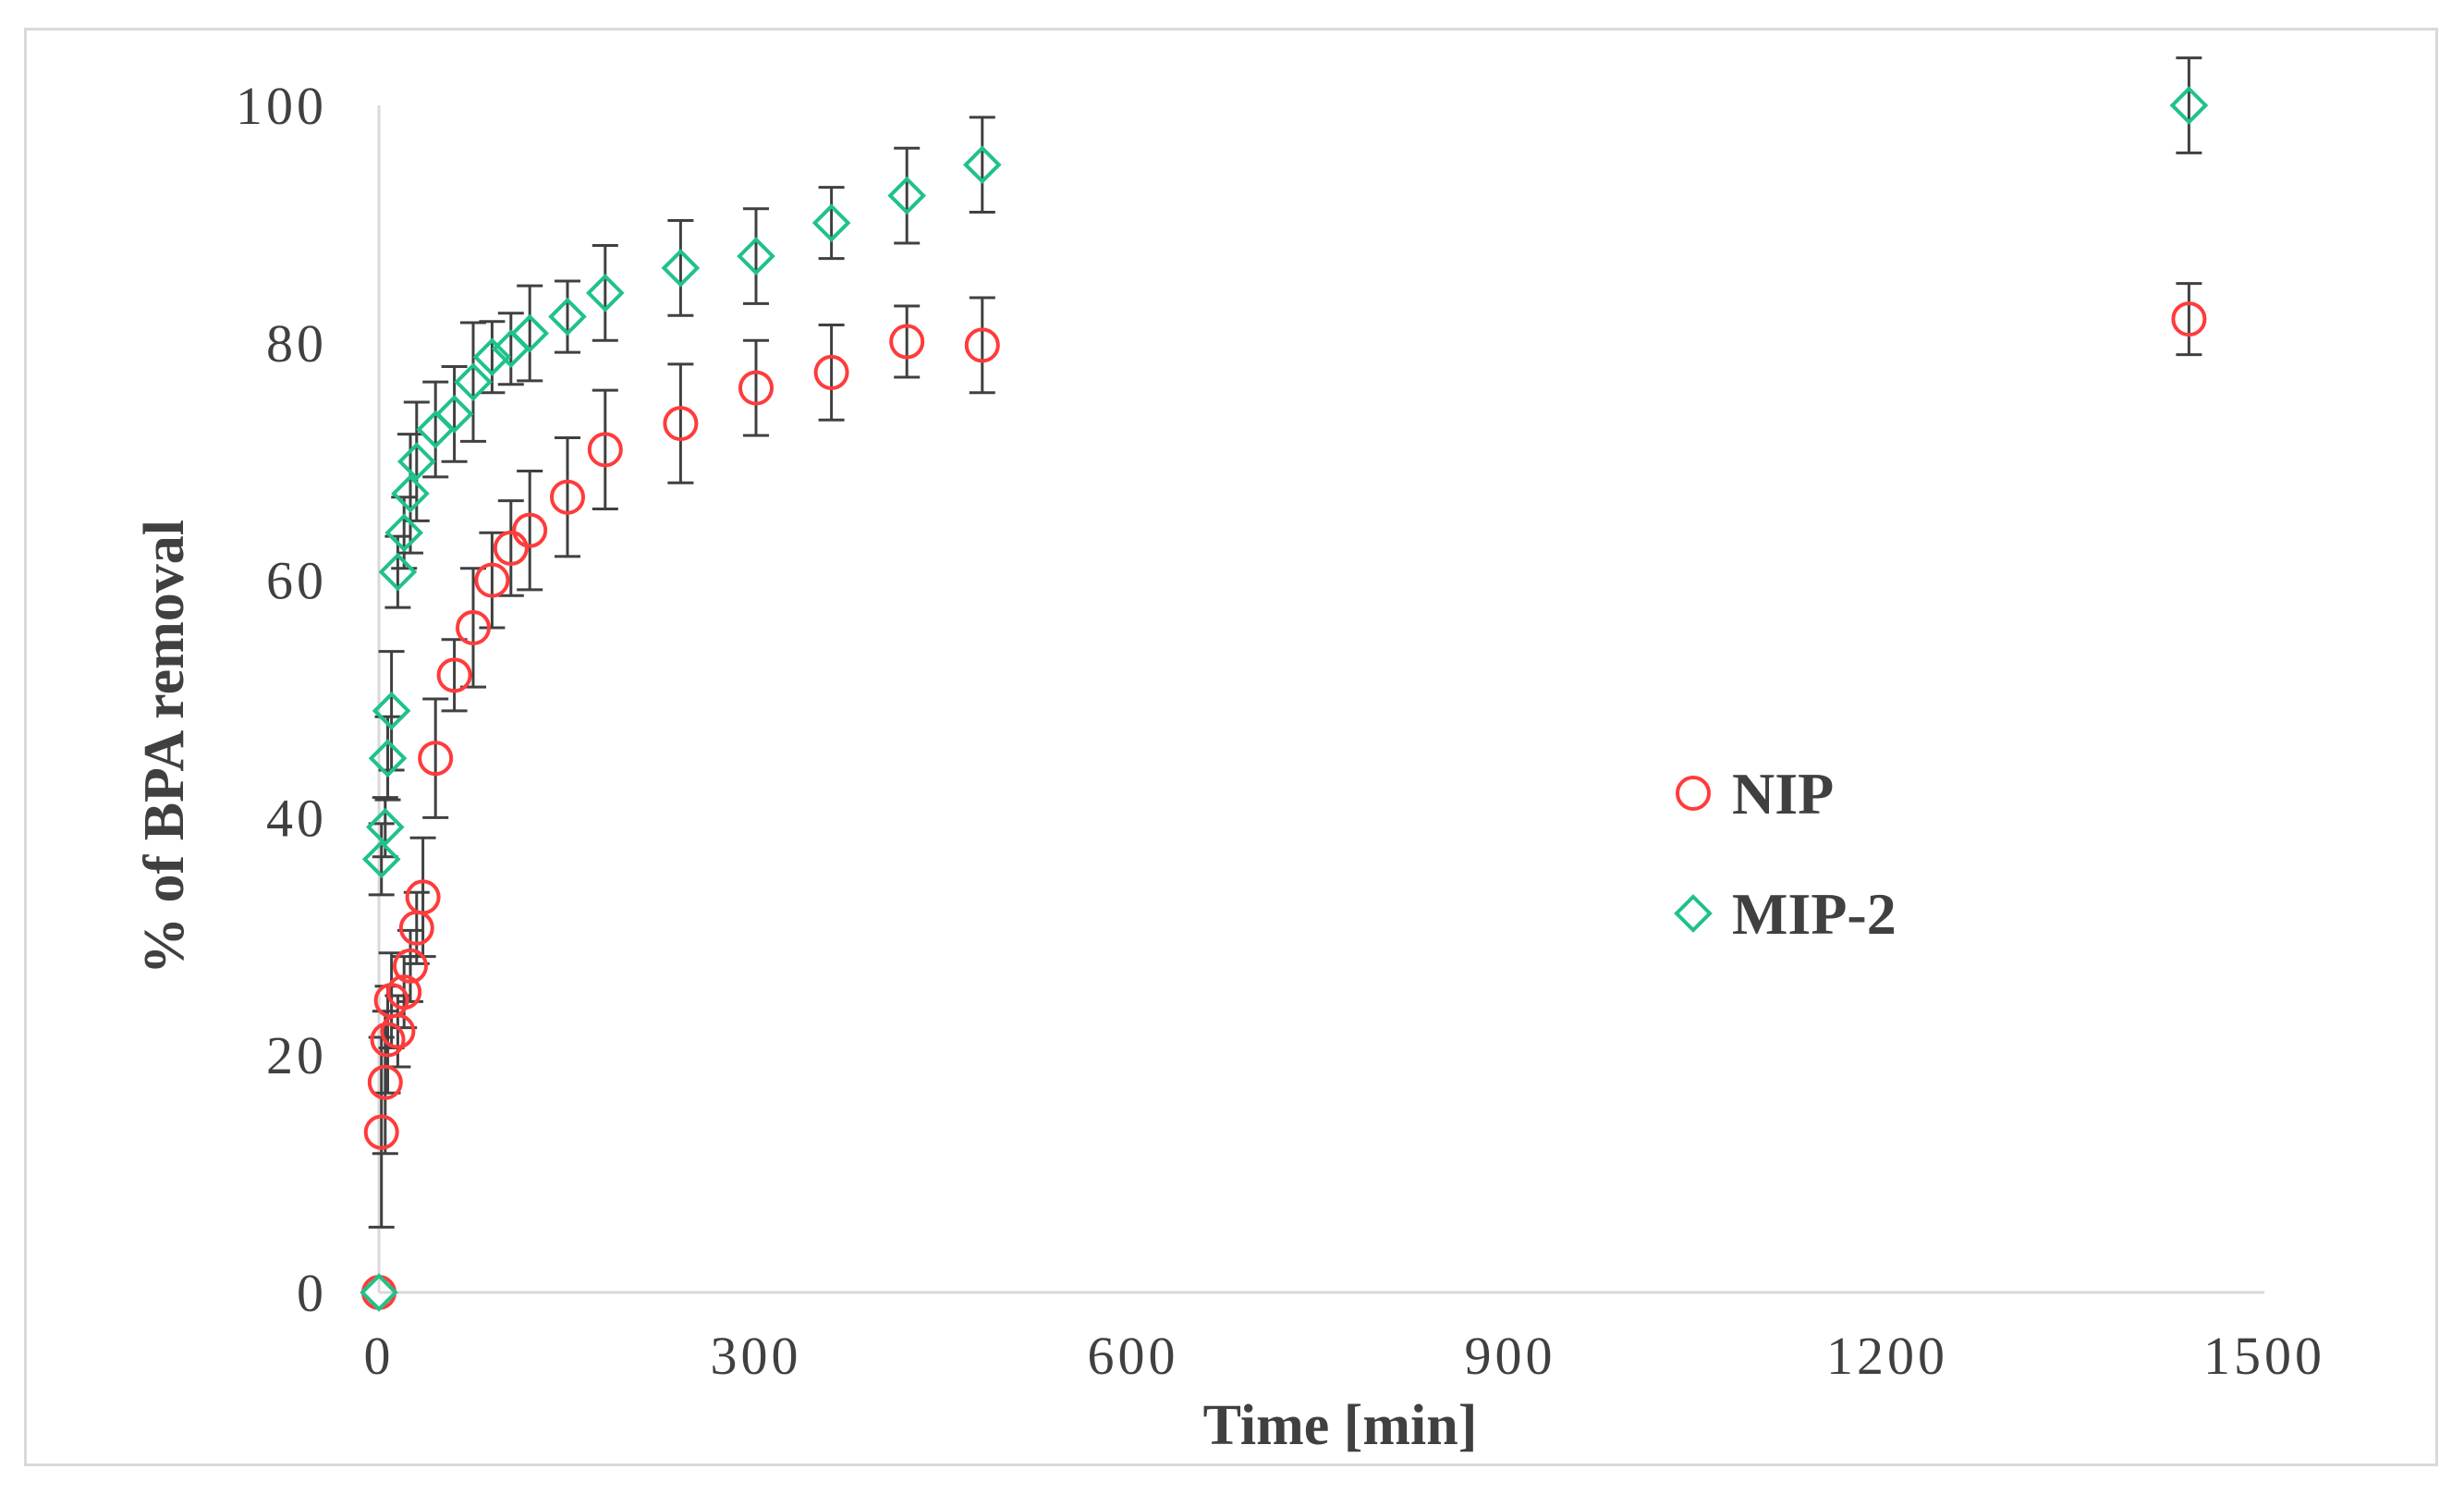 The image size is (2464, 1494). Describe the element at coordinates (1510, 1356) in the screenshot. I see `x-tick-label: 900` at that location.